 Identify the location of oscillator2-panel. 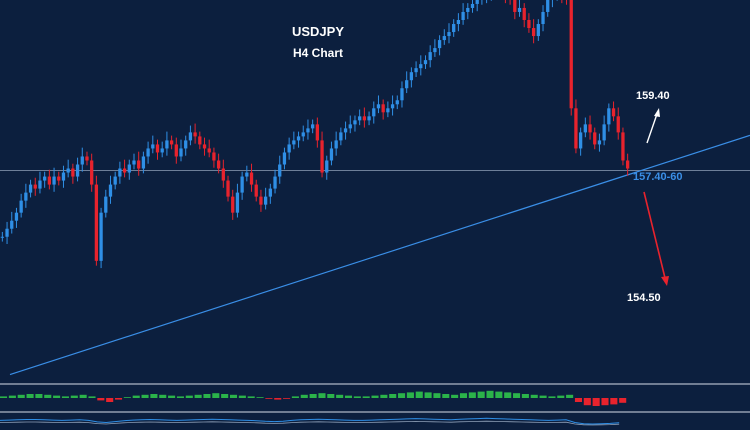
(310, 421).